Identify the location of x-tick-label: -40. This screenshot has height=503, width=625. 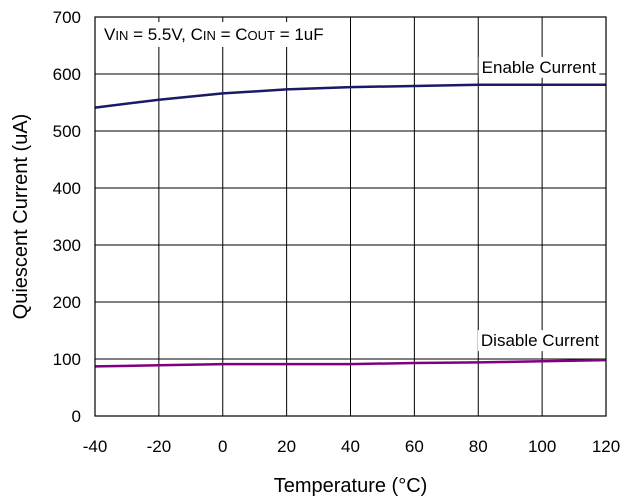
(95, 446).